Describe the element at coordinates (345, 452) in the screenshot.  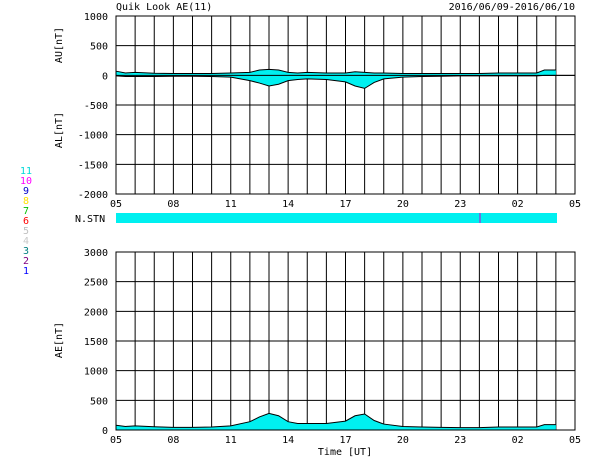
I see `x-axis-label: Time [UT]` at that location.